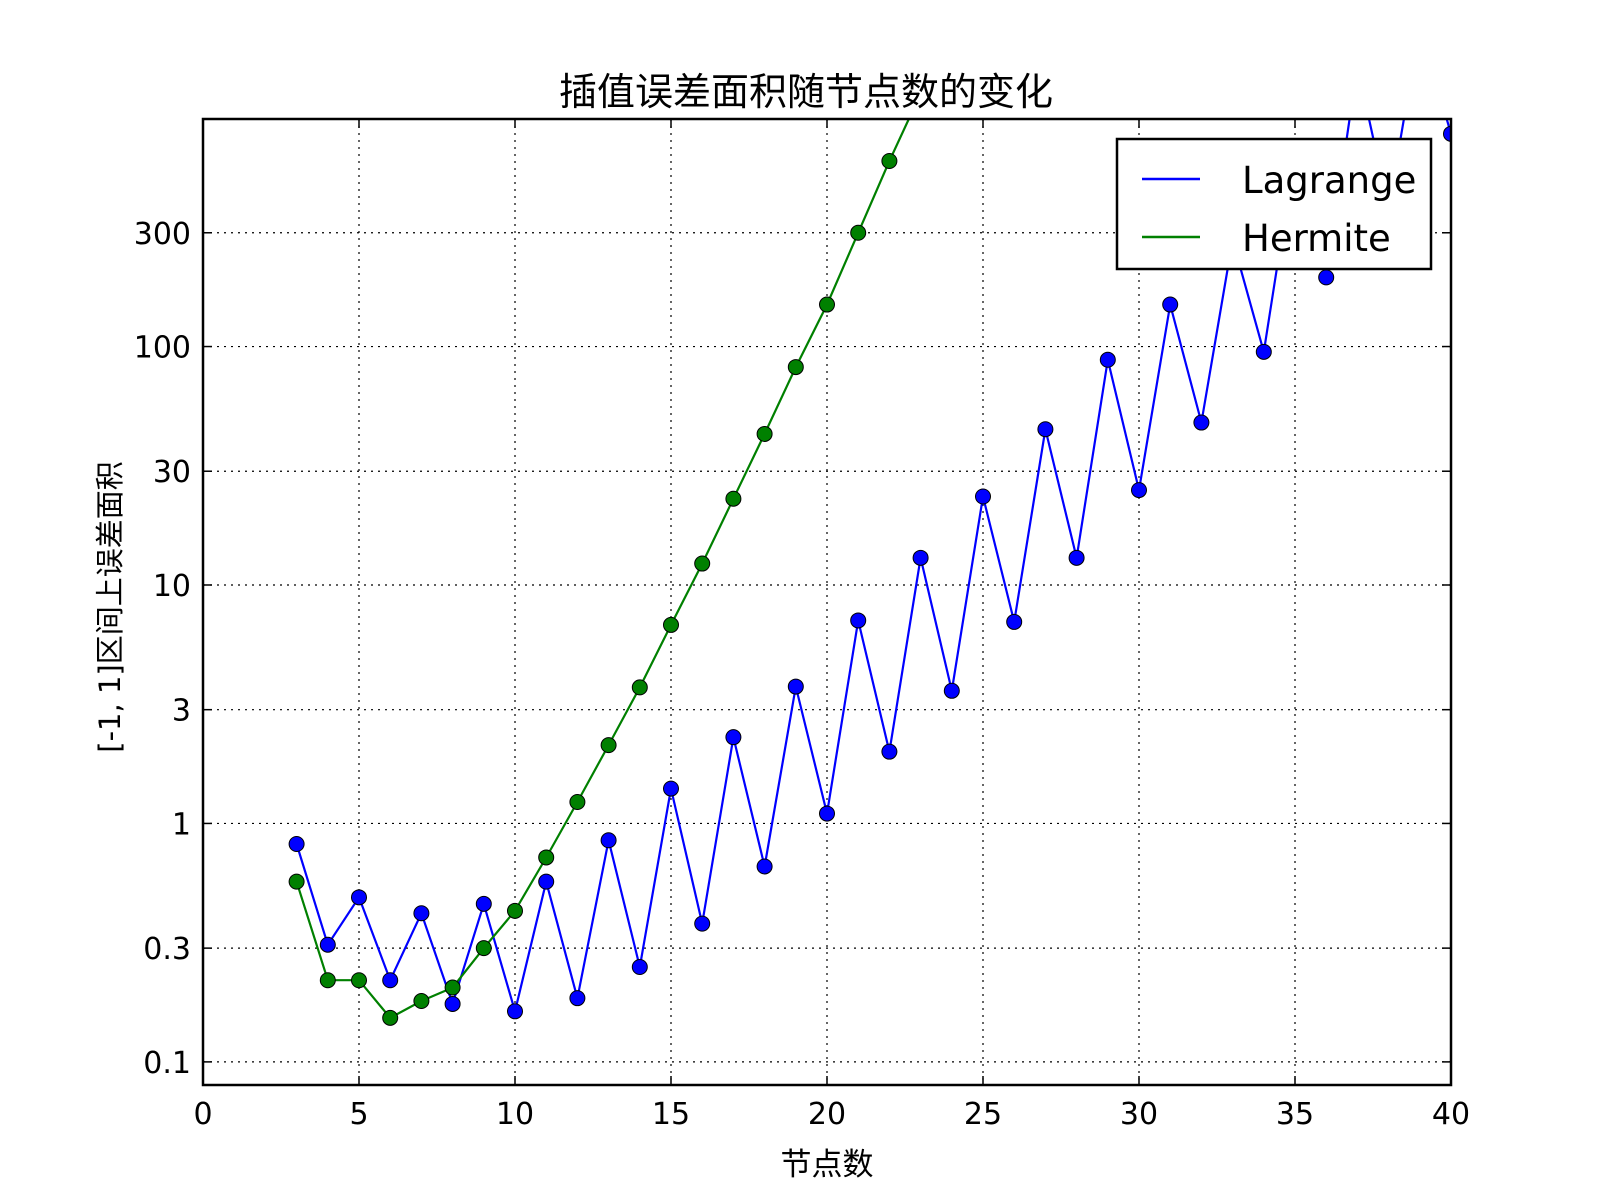 This screenshot has height=1200, width=1600. What do you see at coordinates (806, 92) in the screenshot?
I see `chart-title: 插值误差面积随节点数的变化` at bounding box center [806, 92].